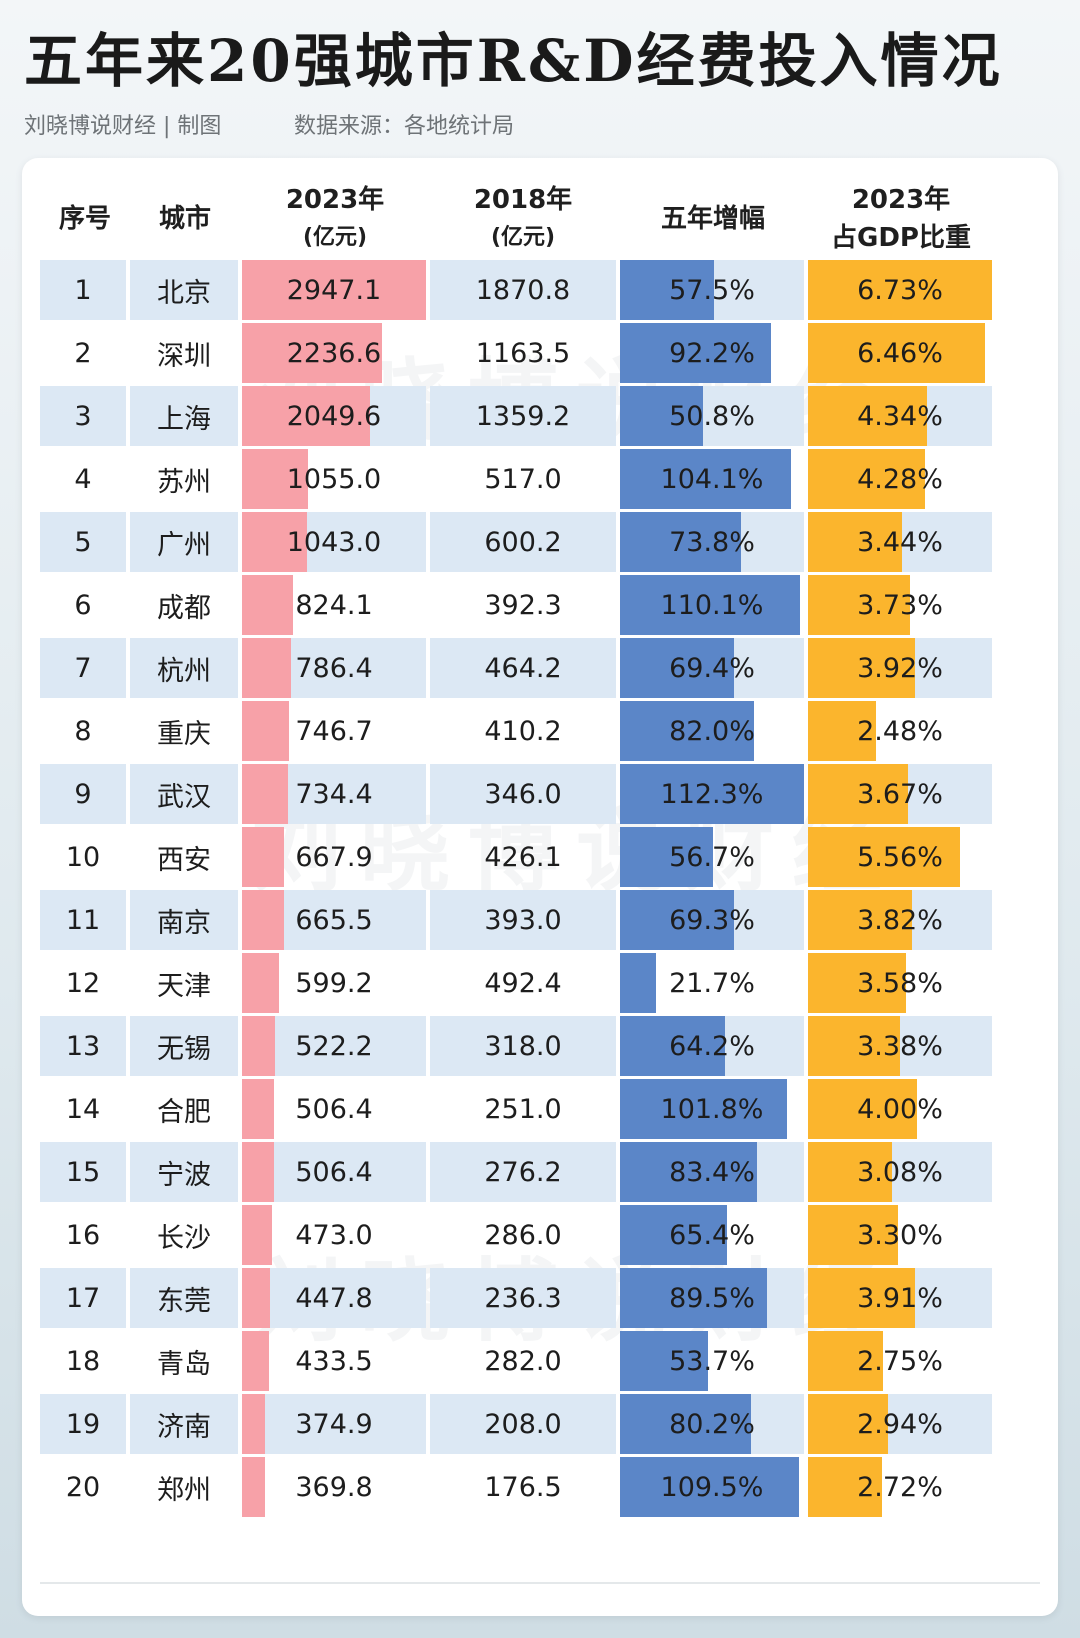 The image size is (1080, 1638). What do you see at coordinates (83, 731) in the screenshot?
I see `cell-value: 8` at bounding box center [83, 731].